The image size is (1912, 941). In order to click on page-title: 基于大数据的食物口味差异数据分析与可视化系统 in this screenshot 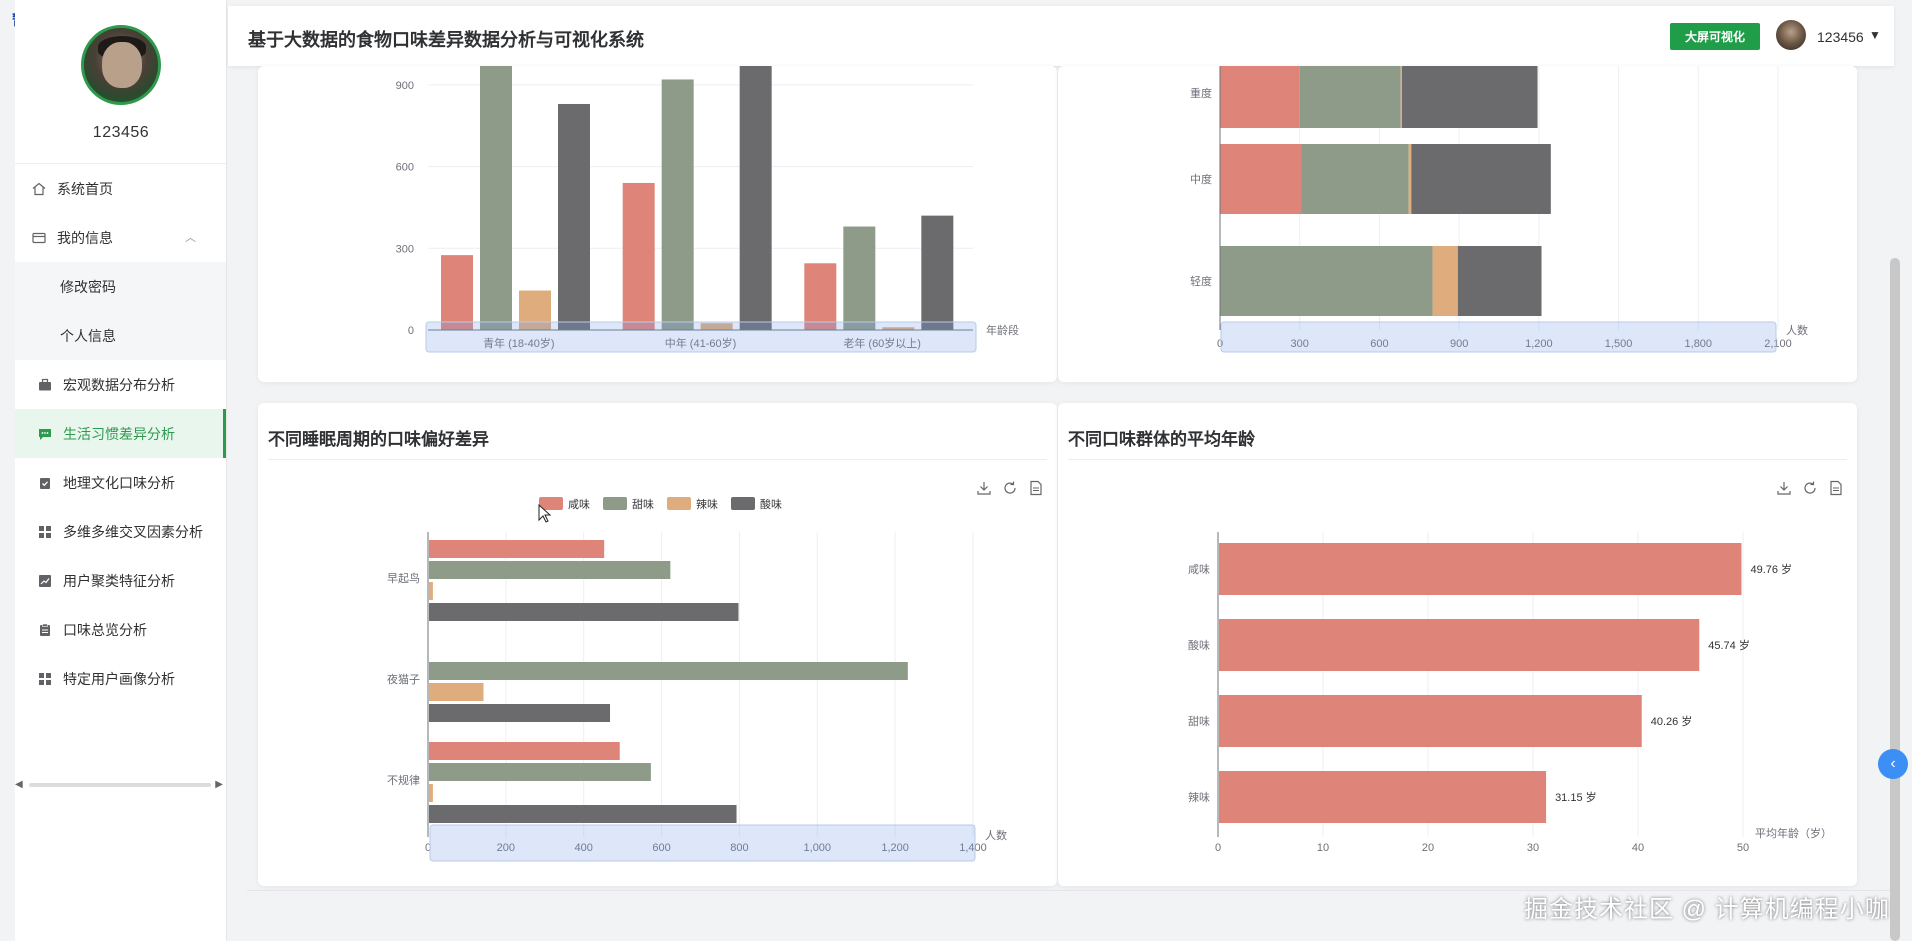, I will do `click(446, 40)`.